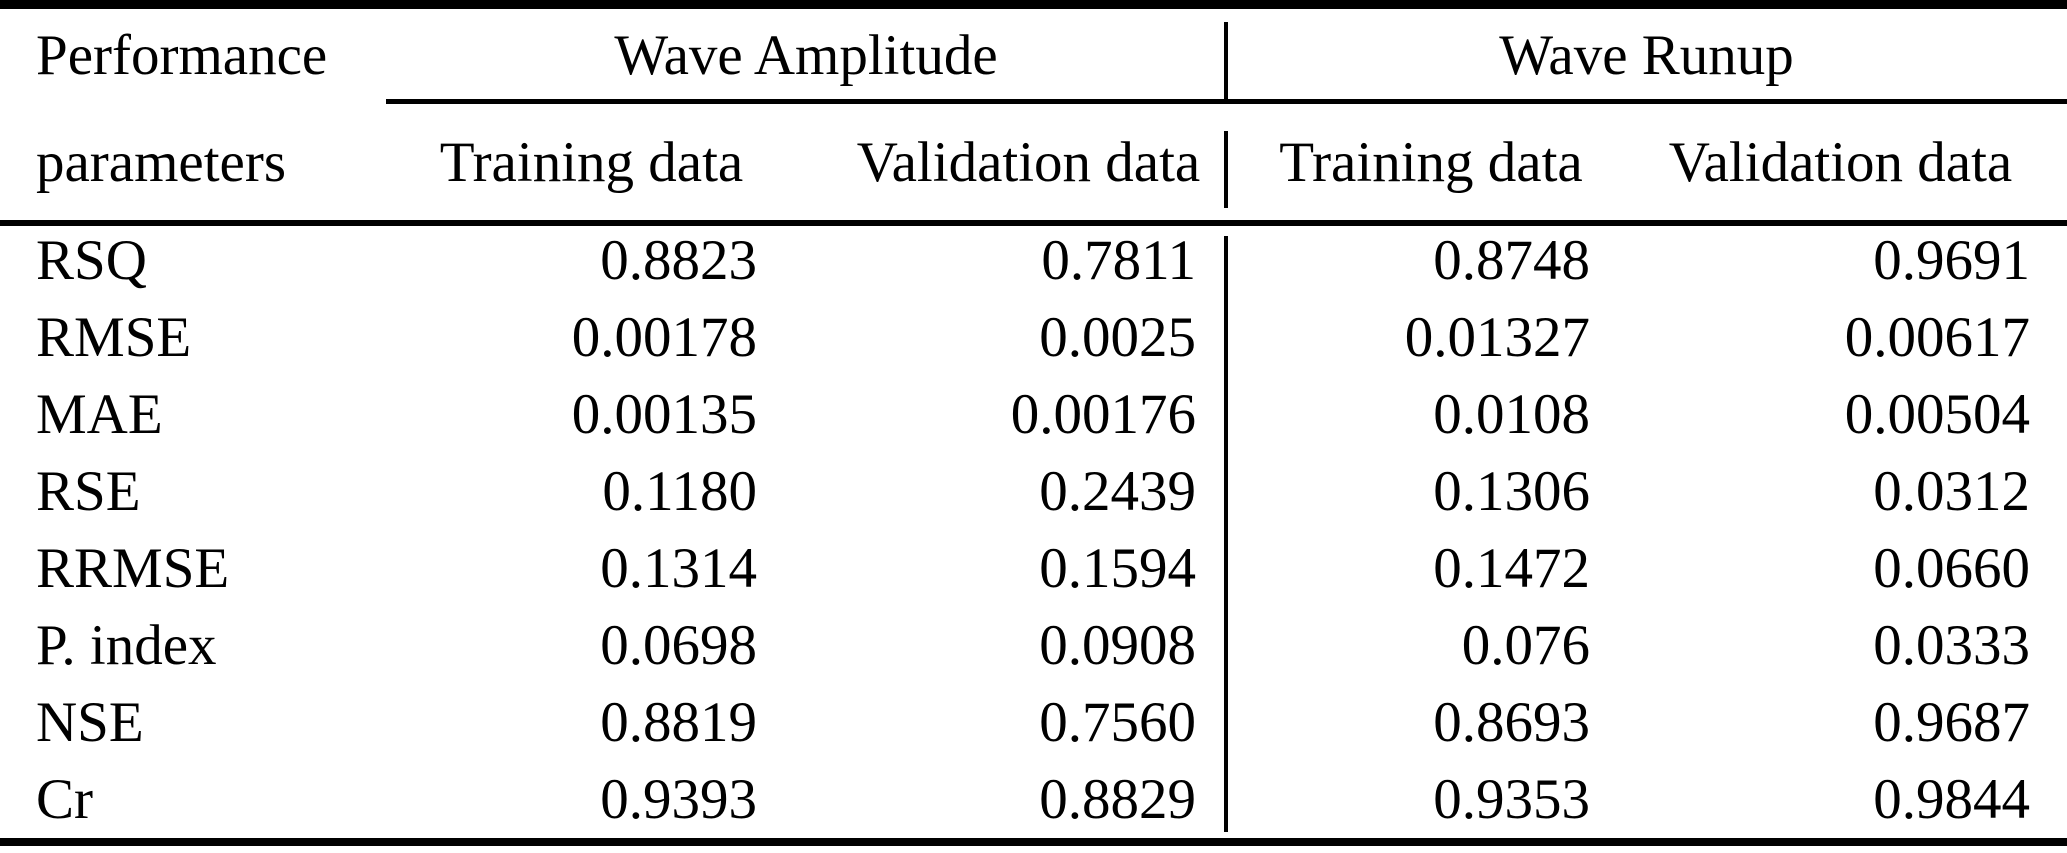  I want to click on table-row-rrmse: RRMSE 0.1314 0.1594 0.1472 0.0660, so click(1033, 568).